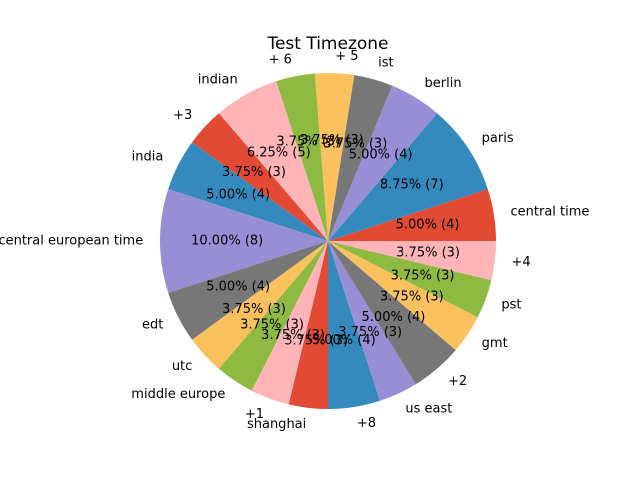  Describe the element at coordinates (366, 423) in the screenshot. I see `slice-label: +8` at that location.